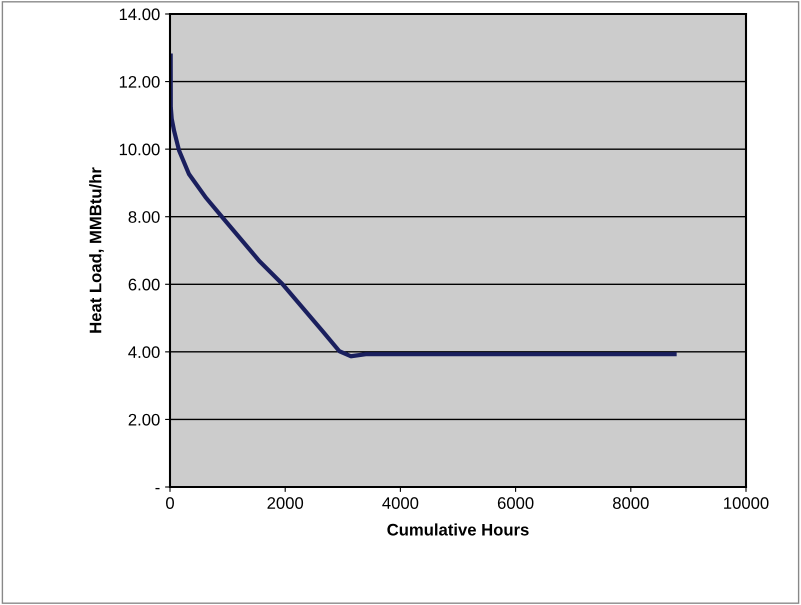  I want to click on x-tick-label: 6000, so click(516, 503).